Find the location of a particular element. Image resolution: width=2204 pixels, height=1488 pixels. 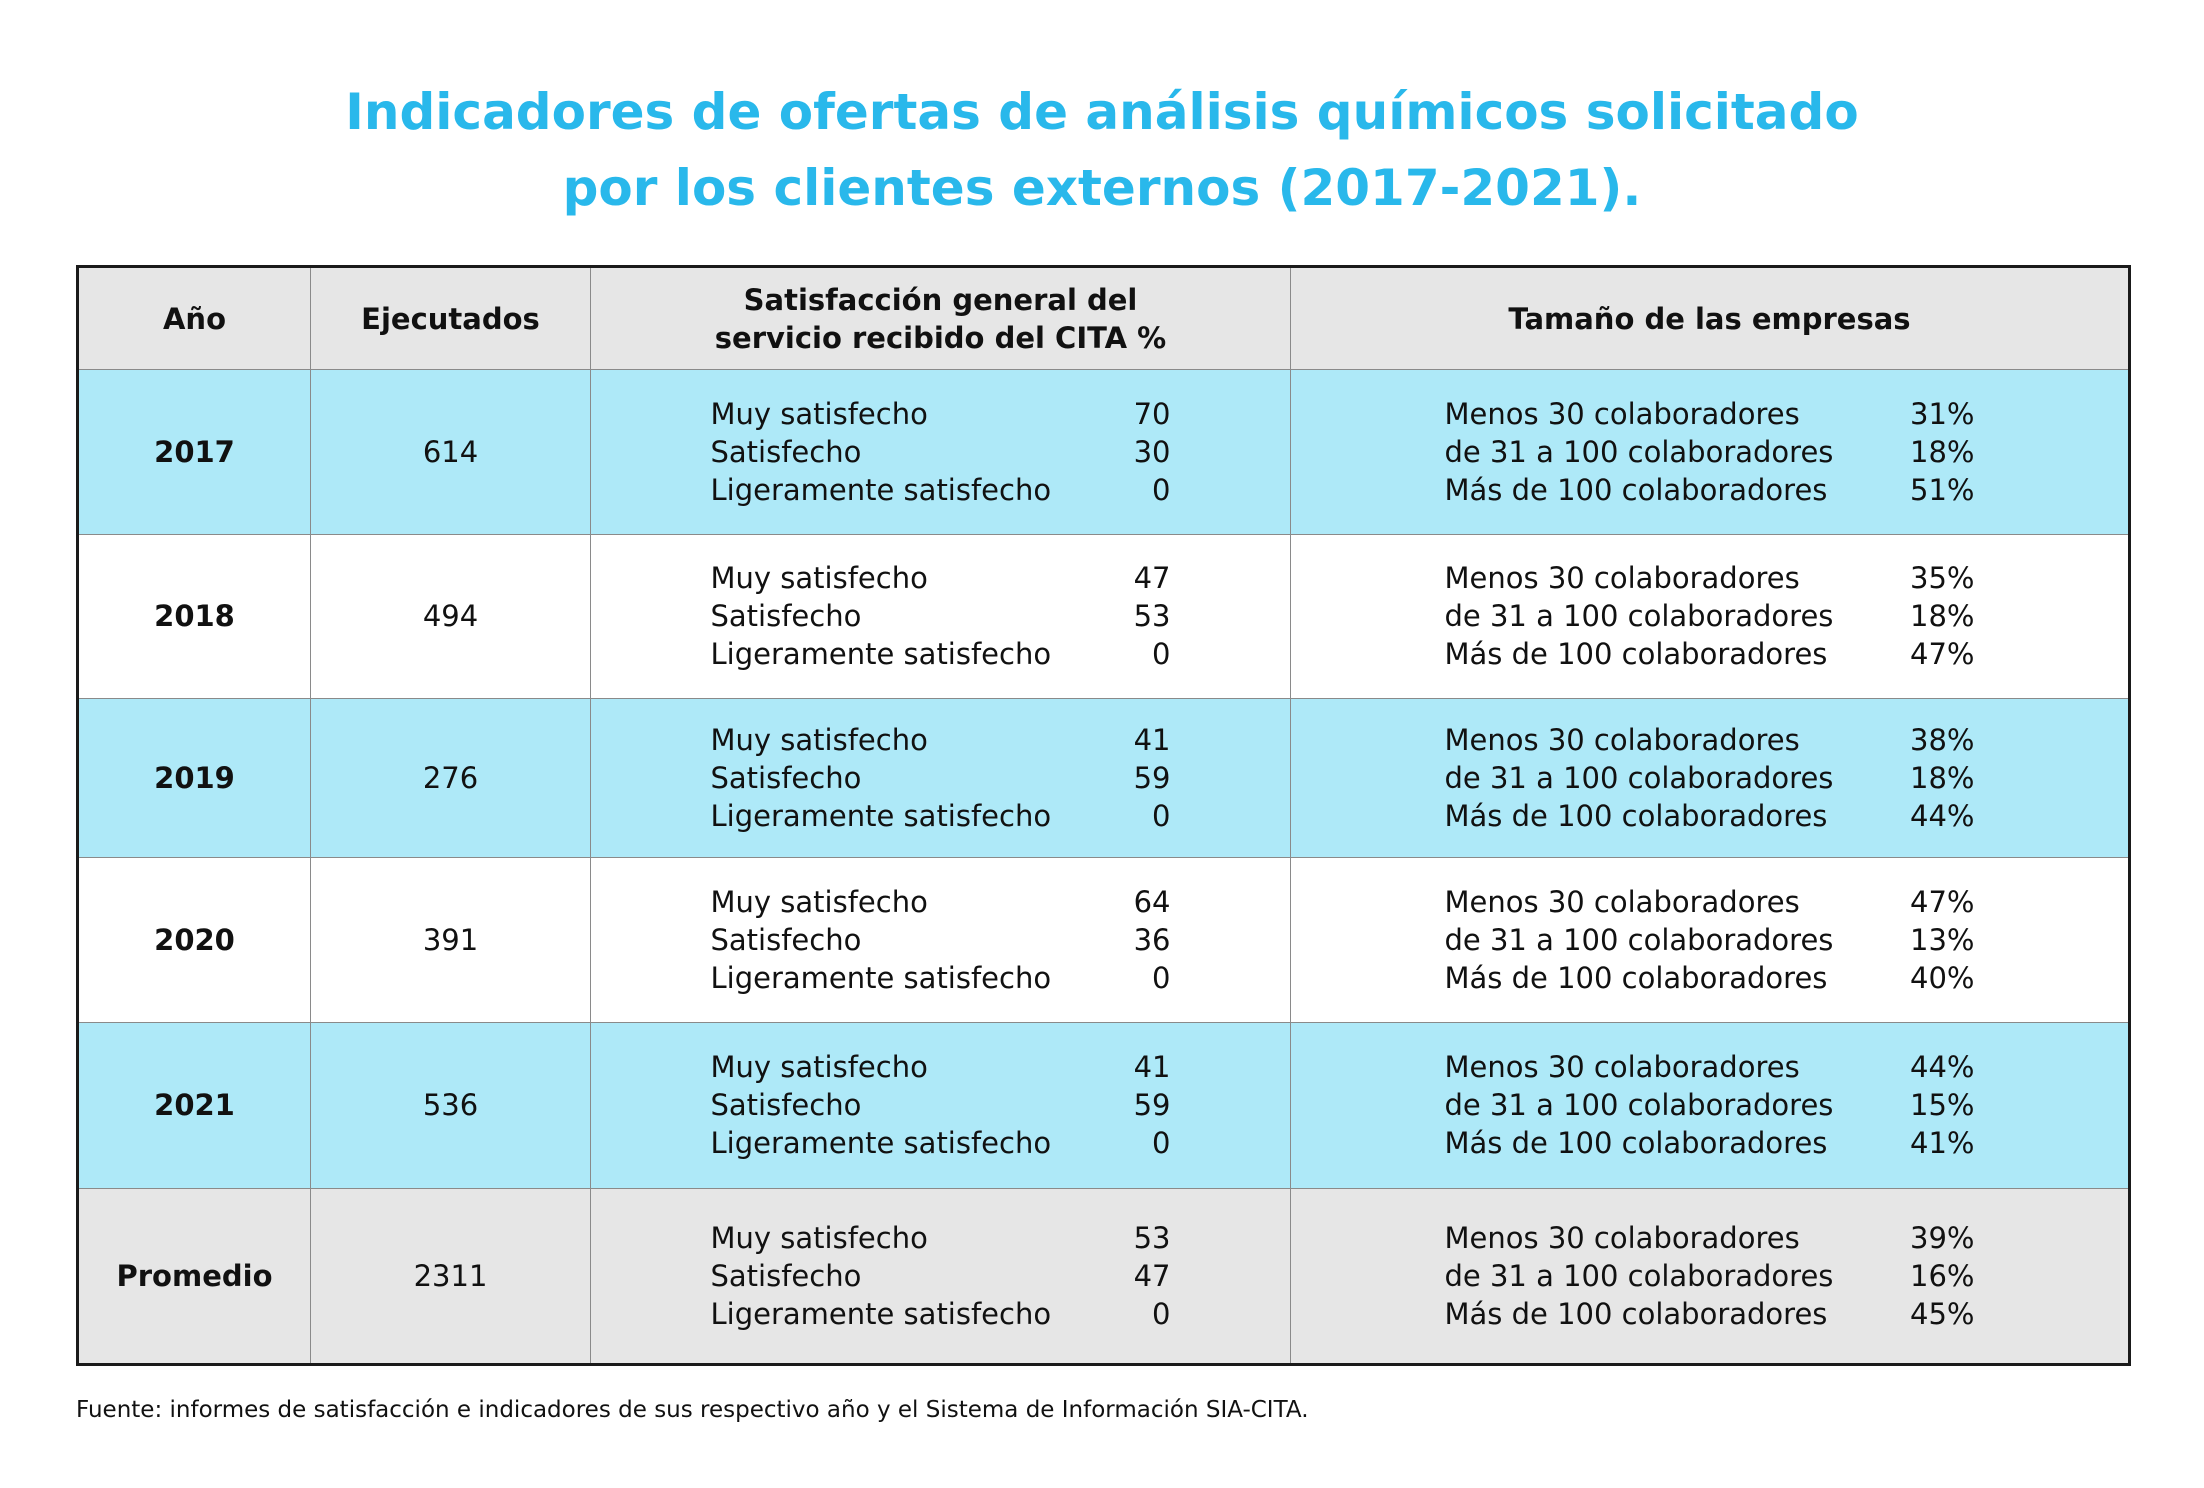

cell-ejecutados: 2311 is located at coordinates (450, 1276).